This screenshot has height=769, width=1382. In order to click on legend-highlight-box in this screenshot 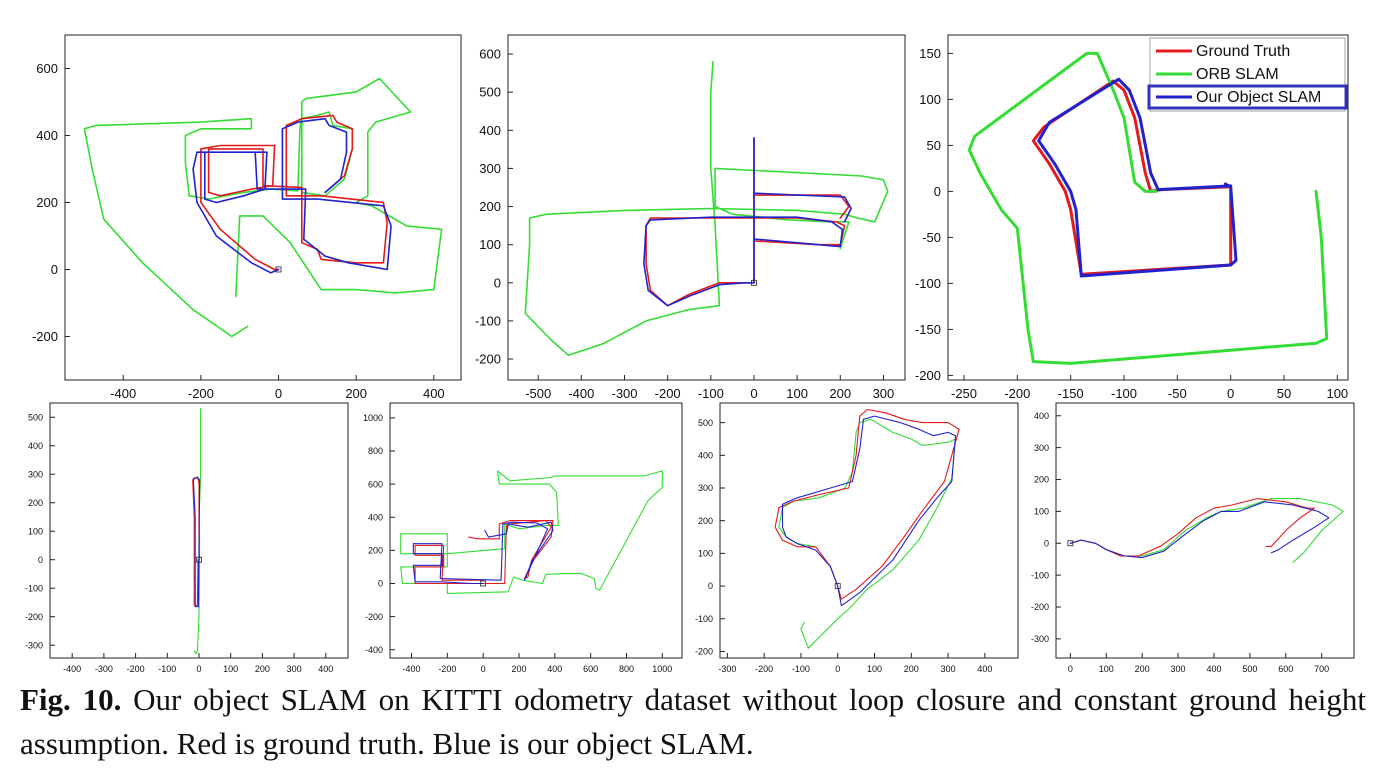, I will do `click(1247, 97)`.